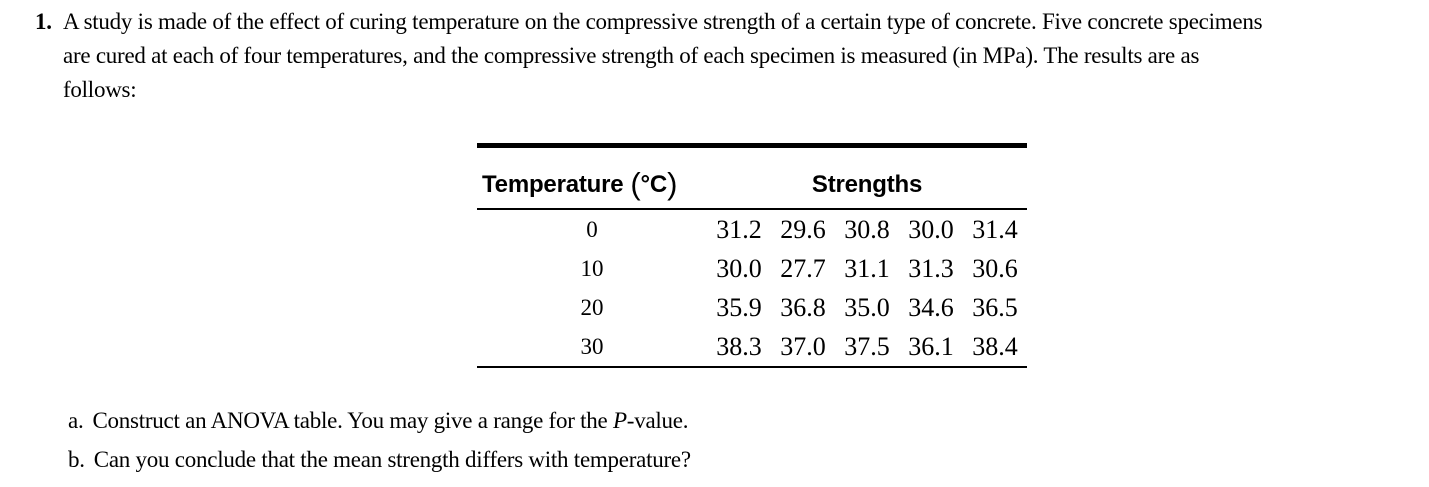  I want to click on table-header-row: Temperature (°C) Strengths, so click(752, 177).